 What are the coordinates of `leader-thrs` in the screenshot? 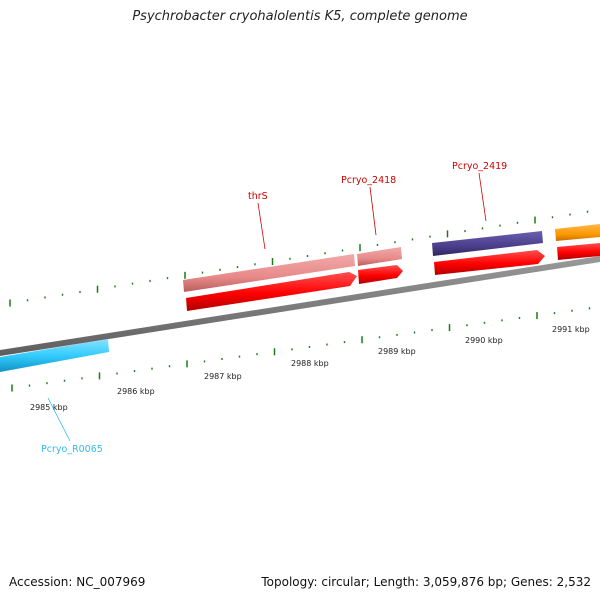 It's located at (261, 226).